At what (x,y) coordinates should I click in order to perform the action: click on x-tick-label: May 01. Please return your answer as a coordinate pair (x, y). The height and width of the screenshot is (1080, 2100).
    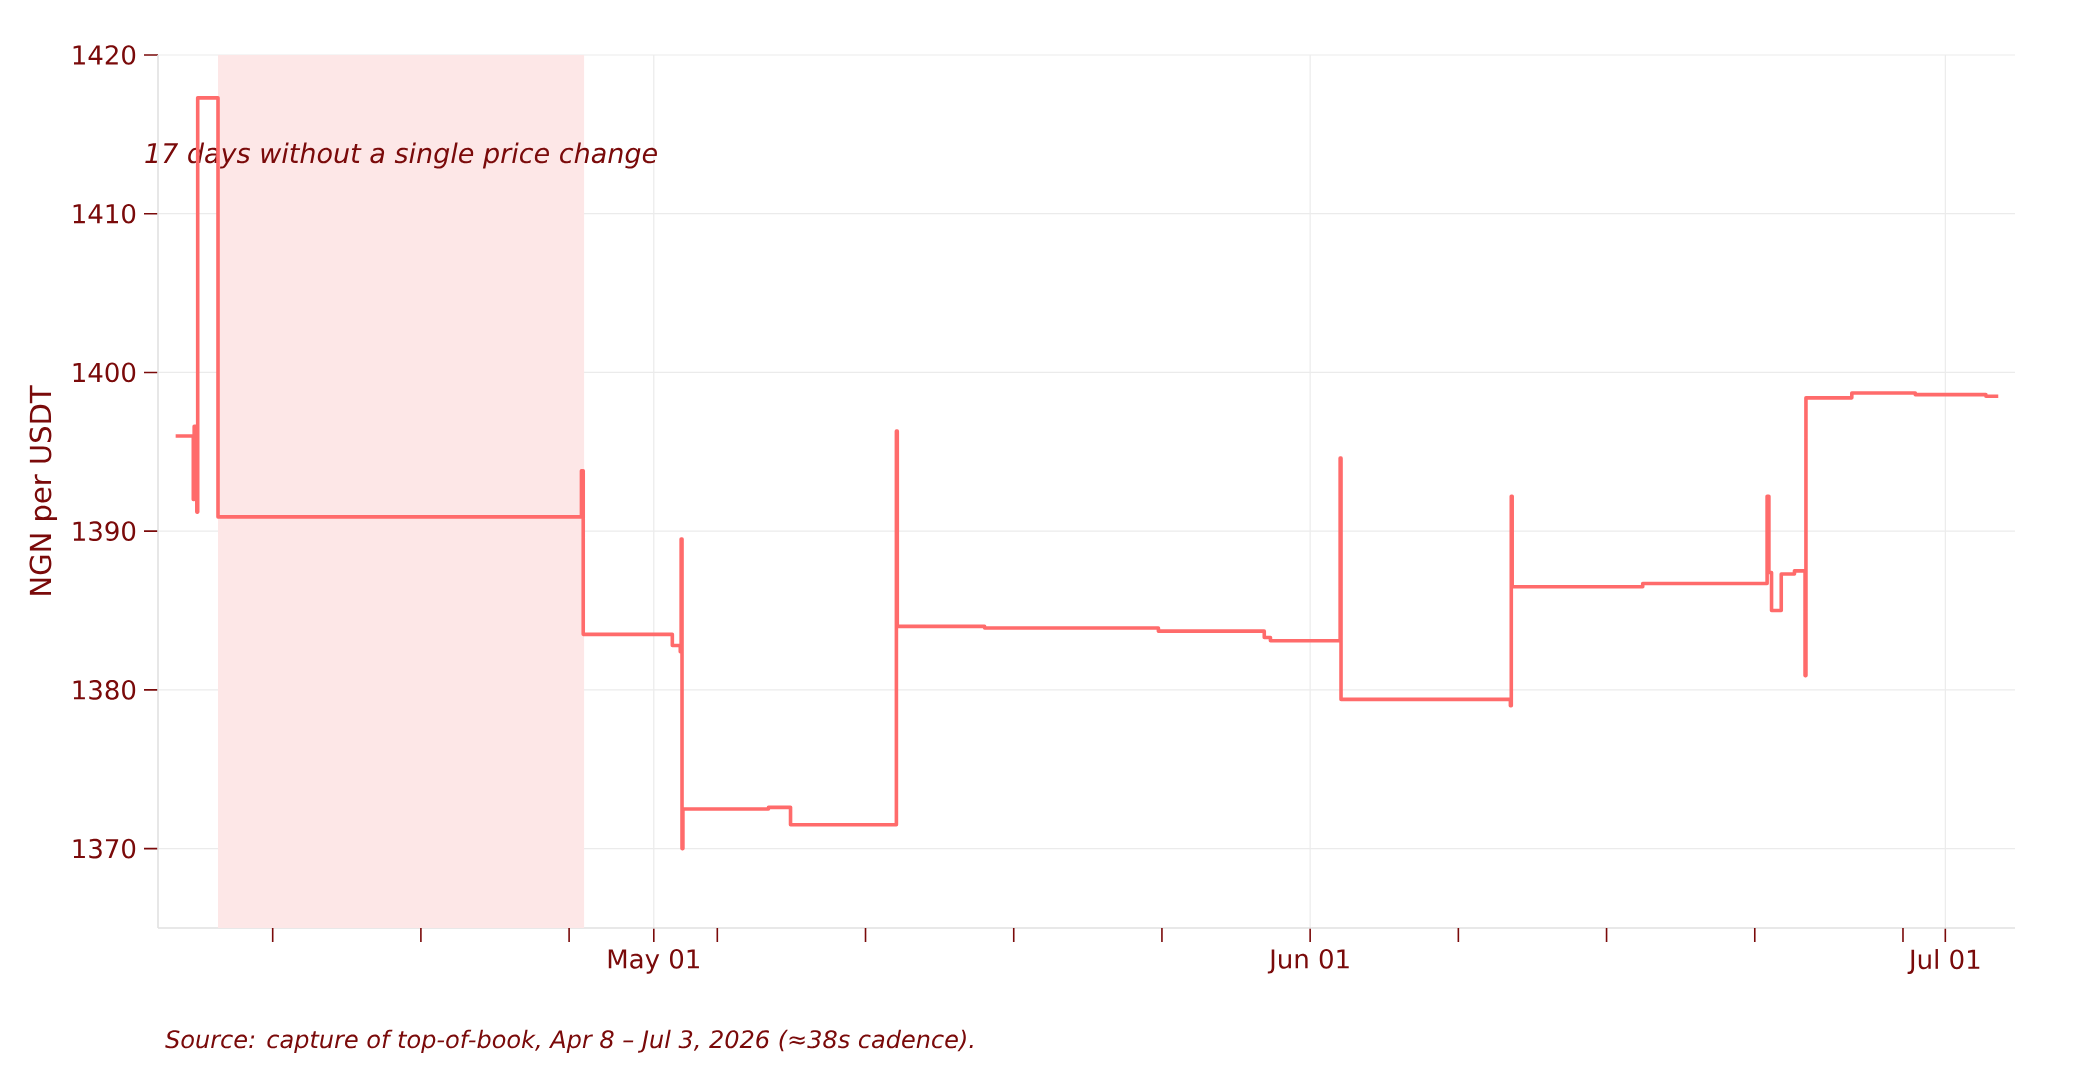
    Looking at the image, I should click on (653, 961).